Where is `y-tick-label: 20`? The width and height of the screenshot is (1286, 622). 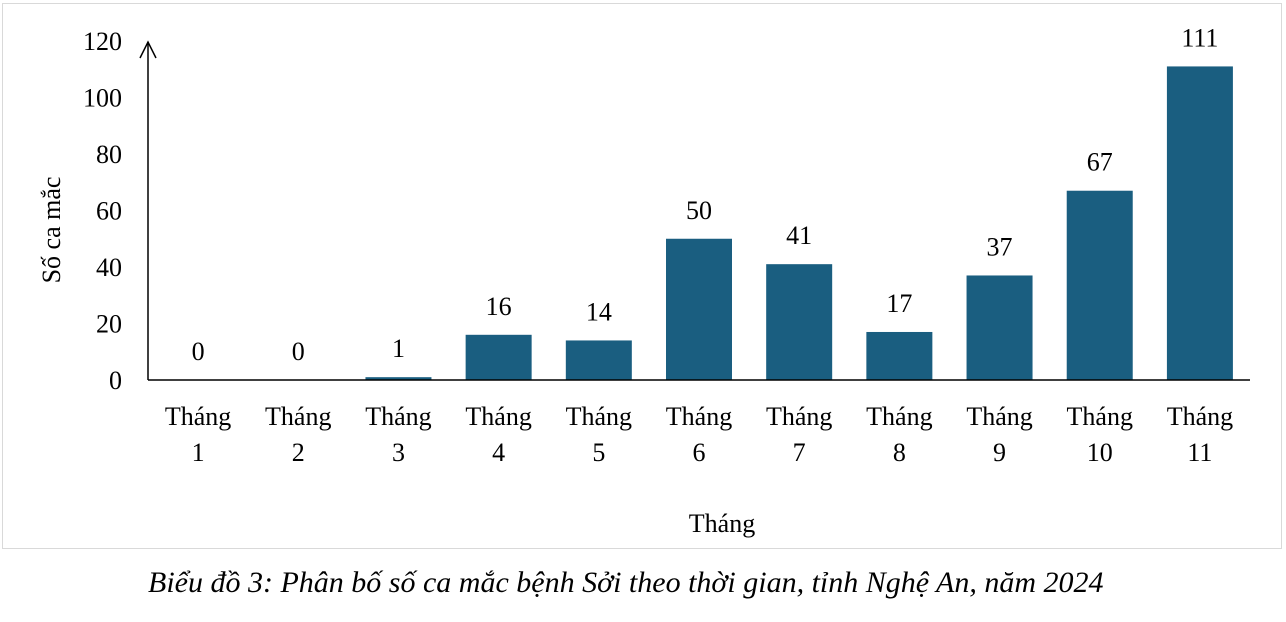 y-tick-label: 20 is located at coordinates (109, 324).